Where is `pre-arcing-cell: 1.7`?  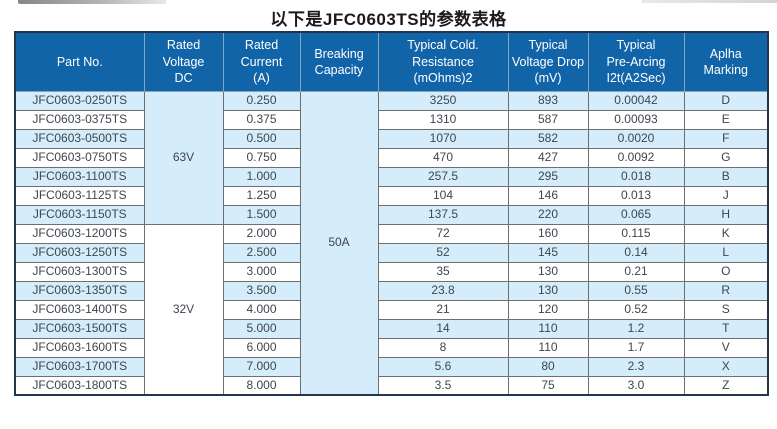
pre-arcing-cell: 1.7 is located at coordinates (636, 347).